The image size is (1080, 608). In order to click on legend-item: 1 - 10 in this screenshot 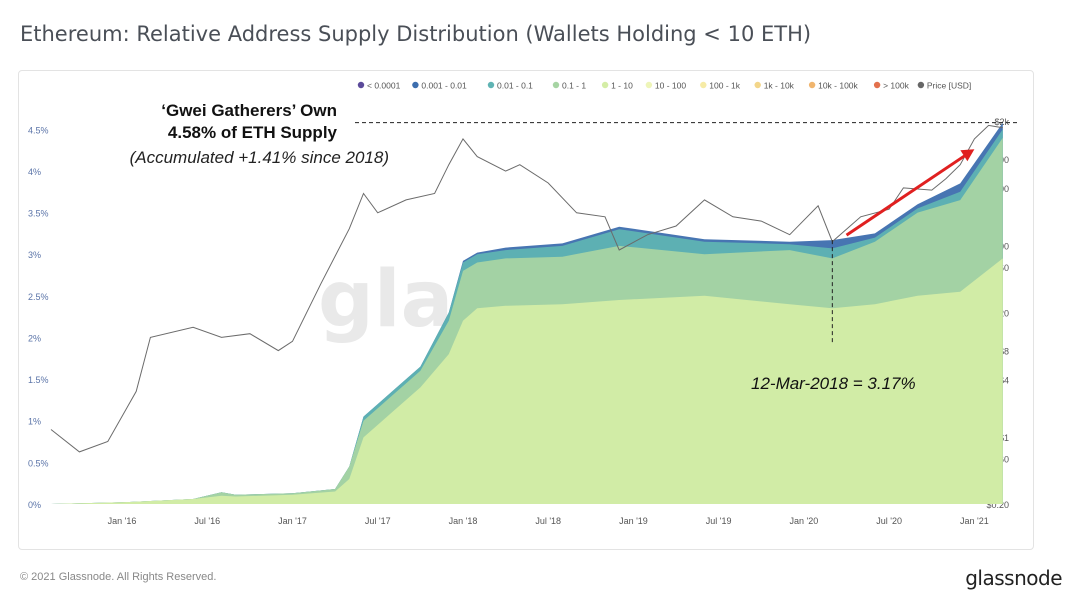, I will do `click(617, 86)`.